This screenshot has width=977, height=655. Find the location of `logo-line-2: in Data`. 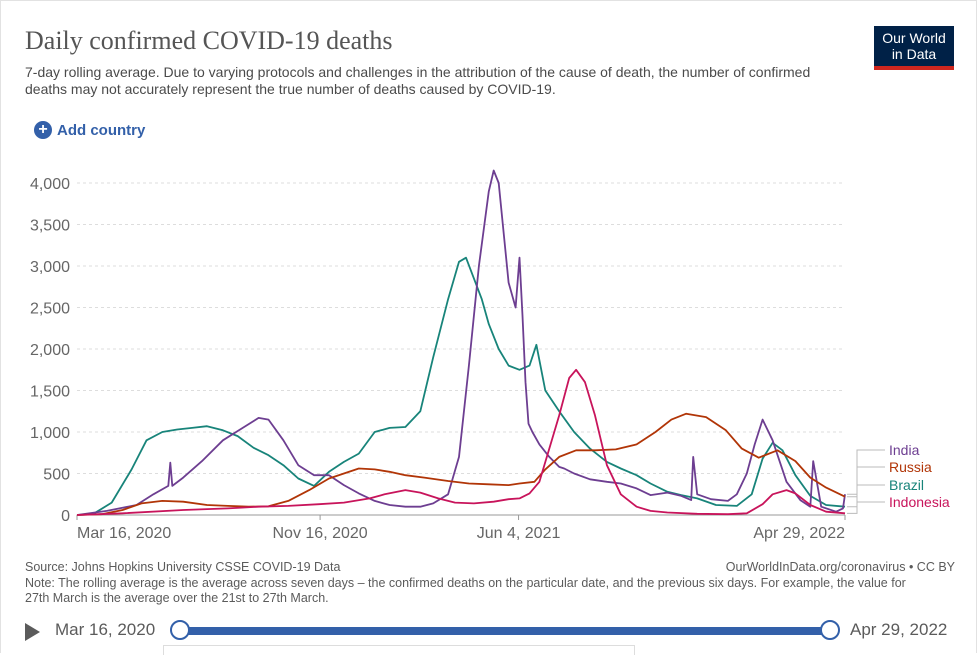

logo-line-2: in Data is located at coordinates (914, 54).